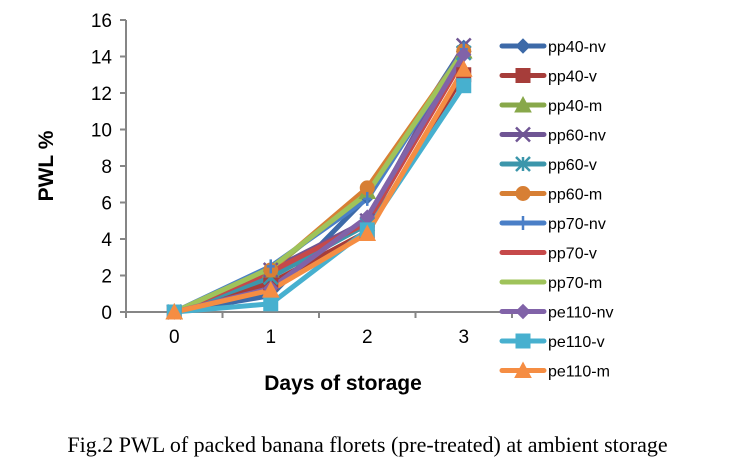  I want to click on x-tick-label: 1, so click(270, 337).